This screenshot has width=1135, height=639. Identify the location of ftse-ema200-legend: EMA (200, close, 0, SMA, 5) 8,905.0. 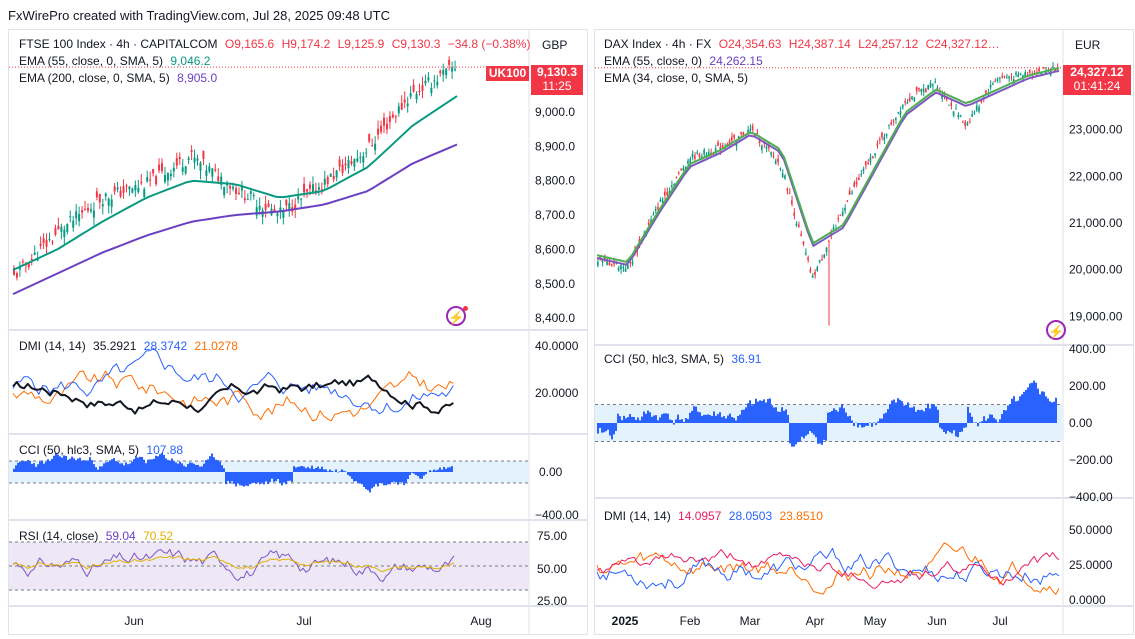
(120, 78).